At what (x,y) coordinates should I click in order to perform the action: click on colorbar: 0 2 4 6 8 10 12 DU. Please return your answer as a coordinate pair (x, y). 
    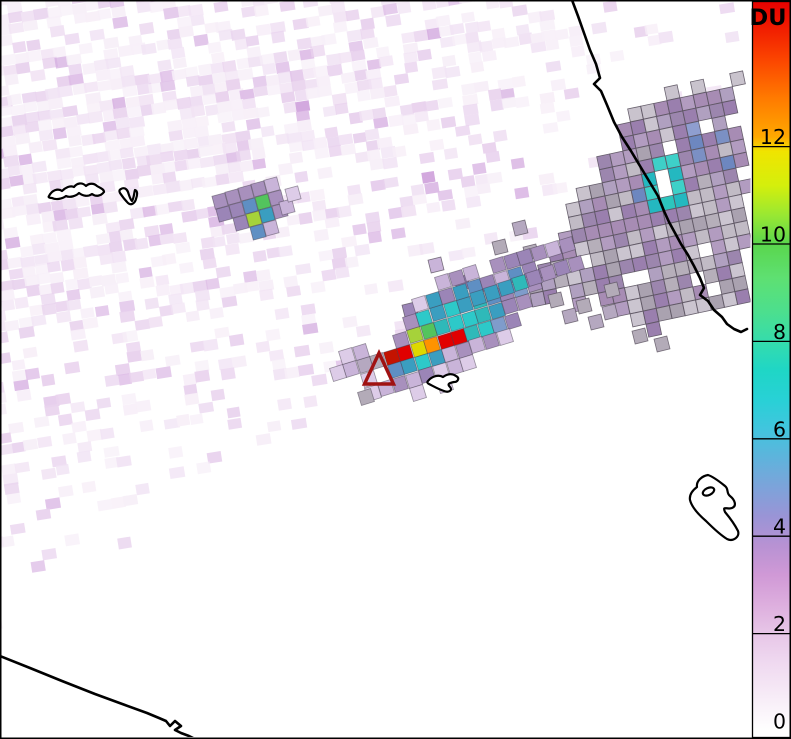
    Looking at the image, I should click on (770, 369).